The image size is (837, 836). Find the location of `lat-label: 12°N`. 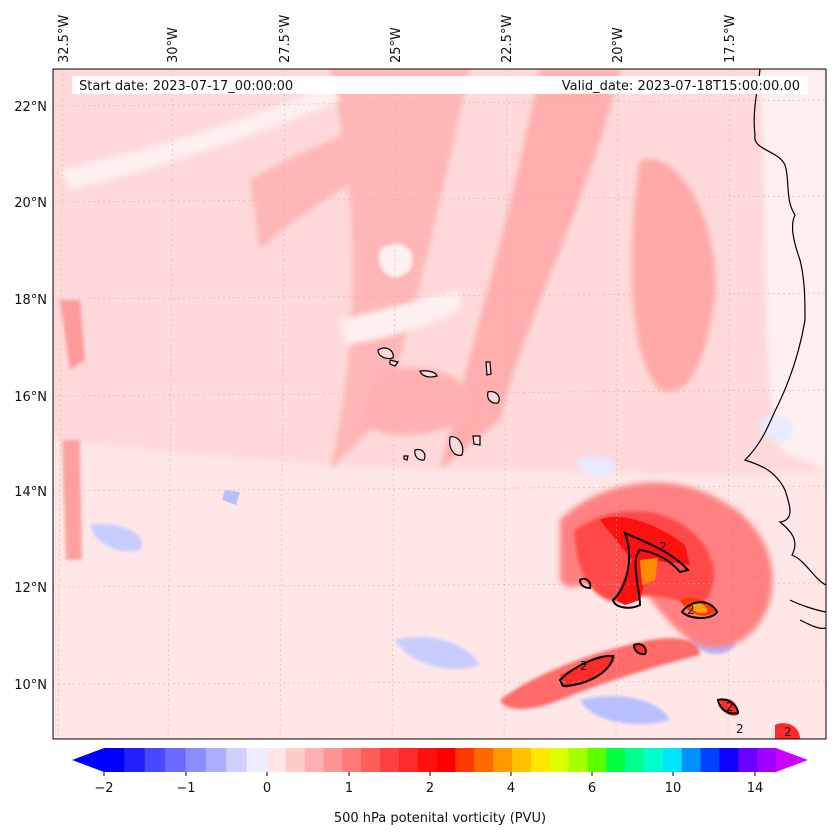

lat-label: 12°N is located at coordinates (30, 588).